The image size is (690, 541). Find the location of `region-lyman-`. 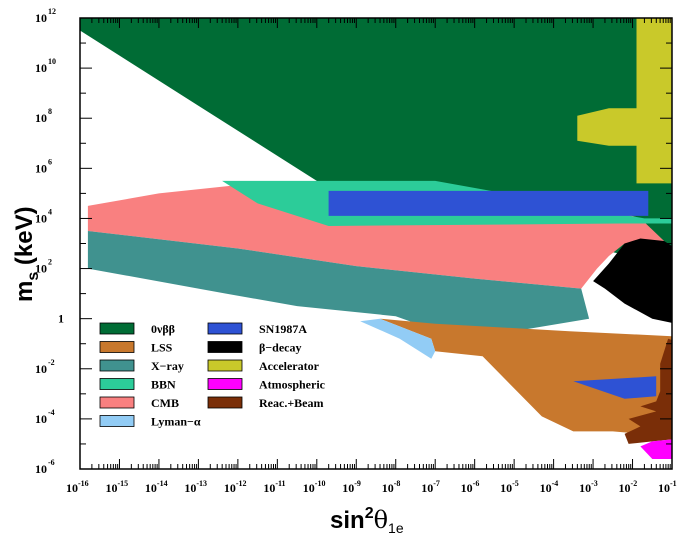

region-lyman- is located at coordinates (398, 338).